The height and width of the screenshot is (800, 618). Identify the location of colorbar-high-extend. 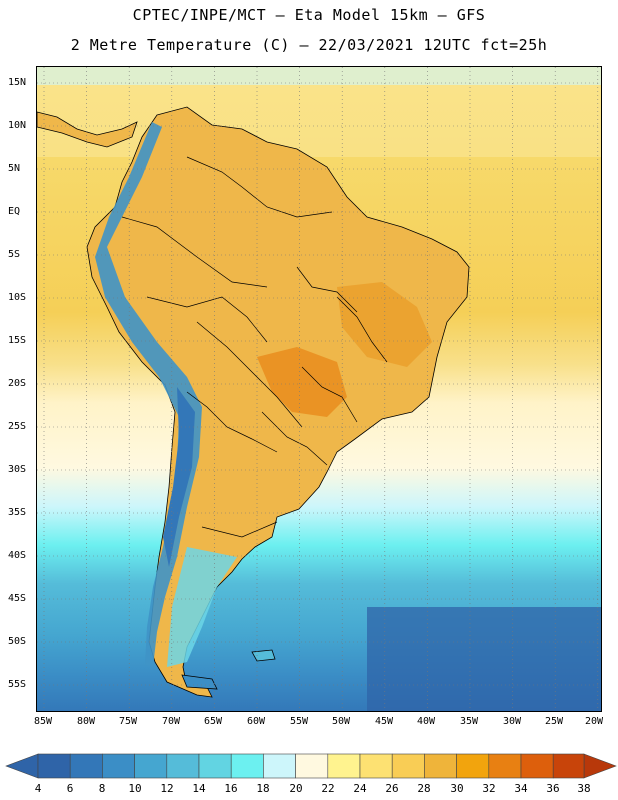
(600, 766).